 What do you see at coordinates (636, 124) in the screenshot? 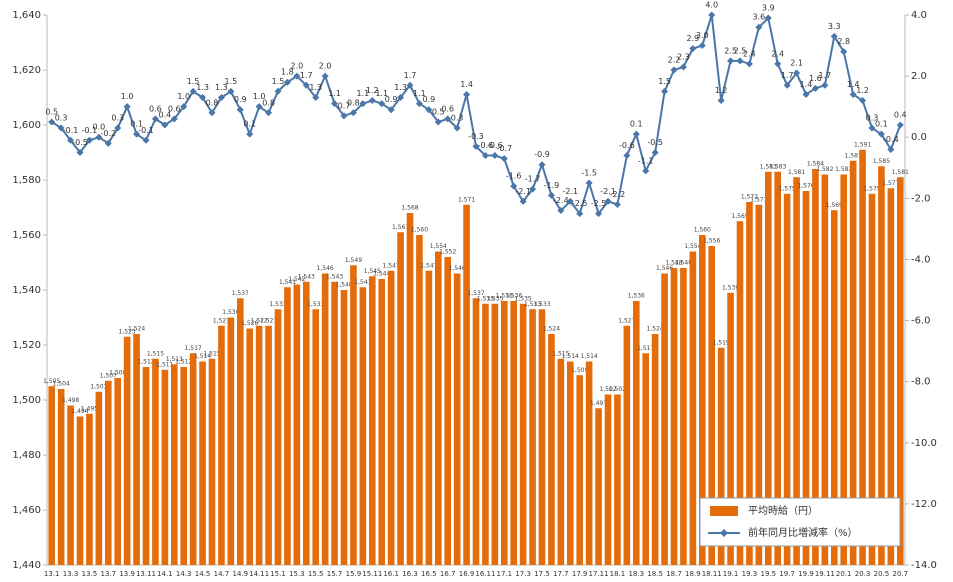
I see `line-label: 0.1` at bounding box center [636, 124].